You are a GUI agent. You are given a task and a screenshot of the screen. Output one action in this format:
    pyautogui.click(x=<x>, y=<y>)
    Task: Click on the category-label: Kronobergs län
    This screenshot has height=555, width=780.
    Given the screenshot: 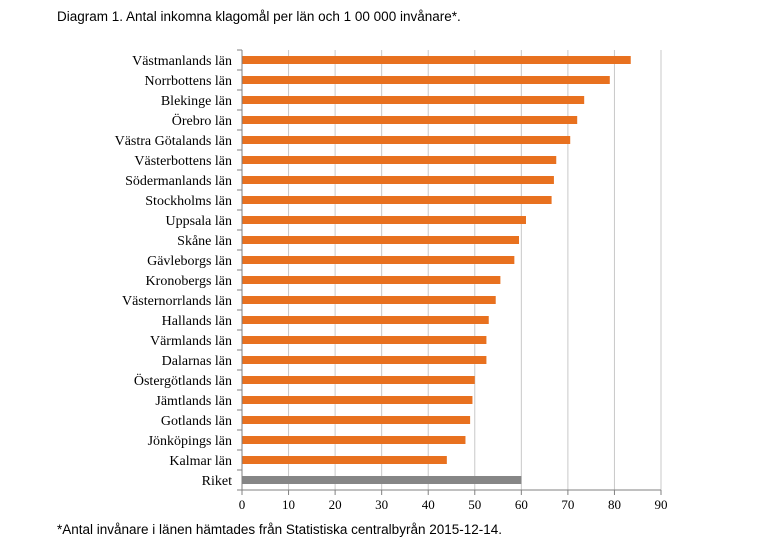 What is the action you would take?
    pyautogui.click(x=189, y=281)
    